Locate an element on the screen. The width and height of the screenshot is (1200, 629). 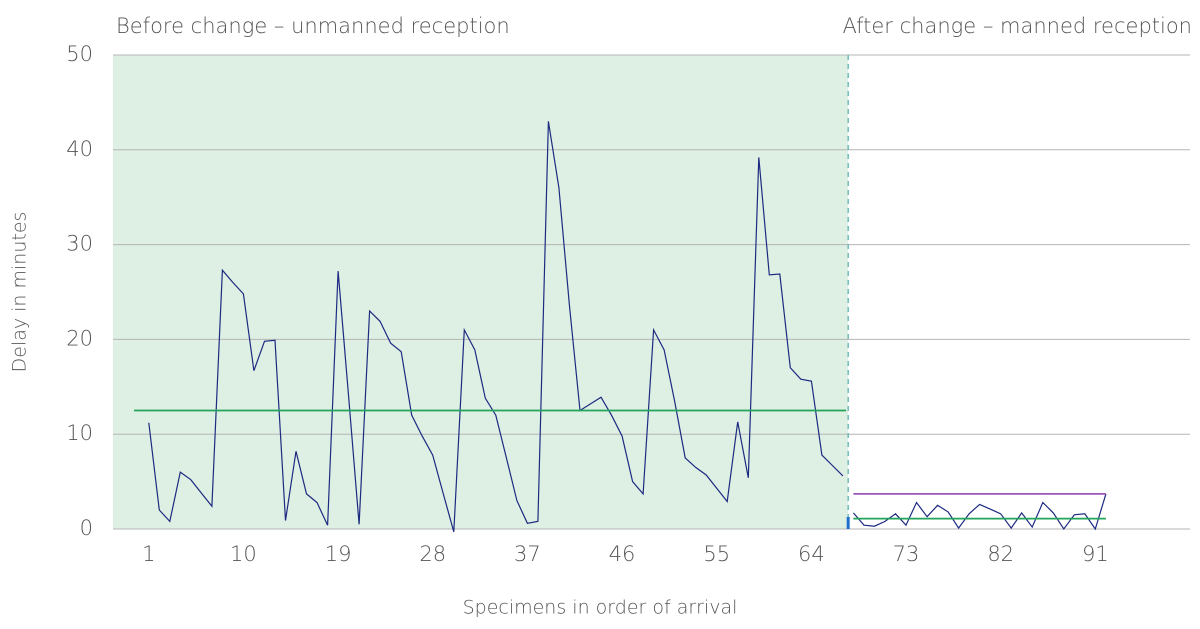
y-tick-label: 20 is located at coordinates (79, 338).